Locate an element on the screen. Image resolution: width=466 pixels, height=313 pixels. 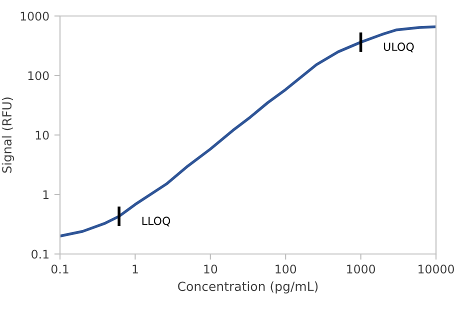
x-tick-label: 1000 is located at coordinates (361, 269).